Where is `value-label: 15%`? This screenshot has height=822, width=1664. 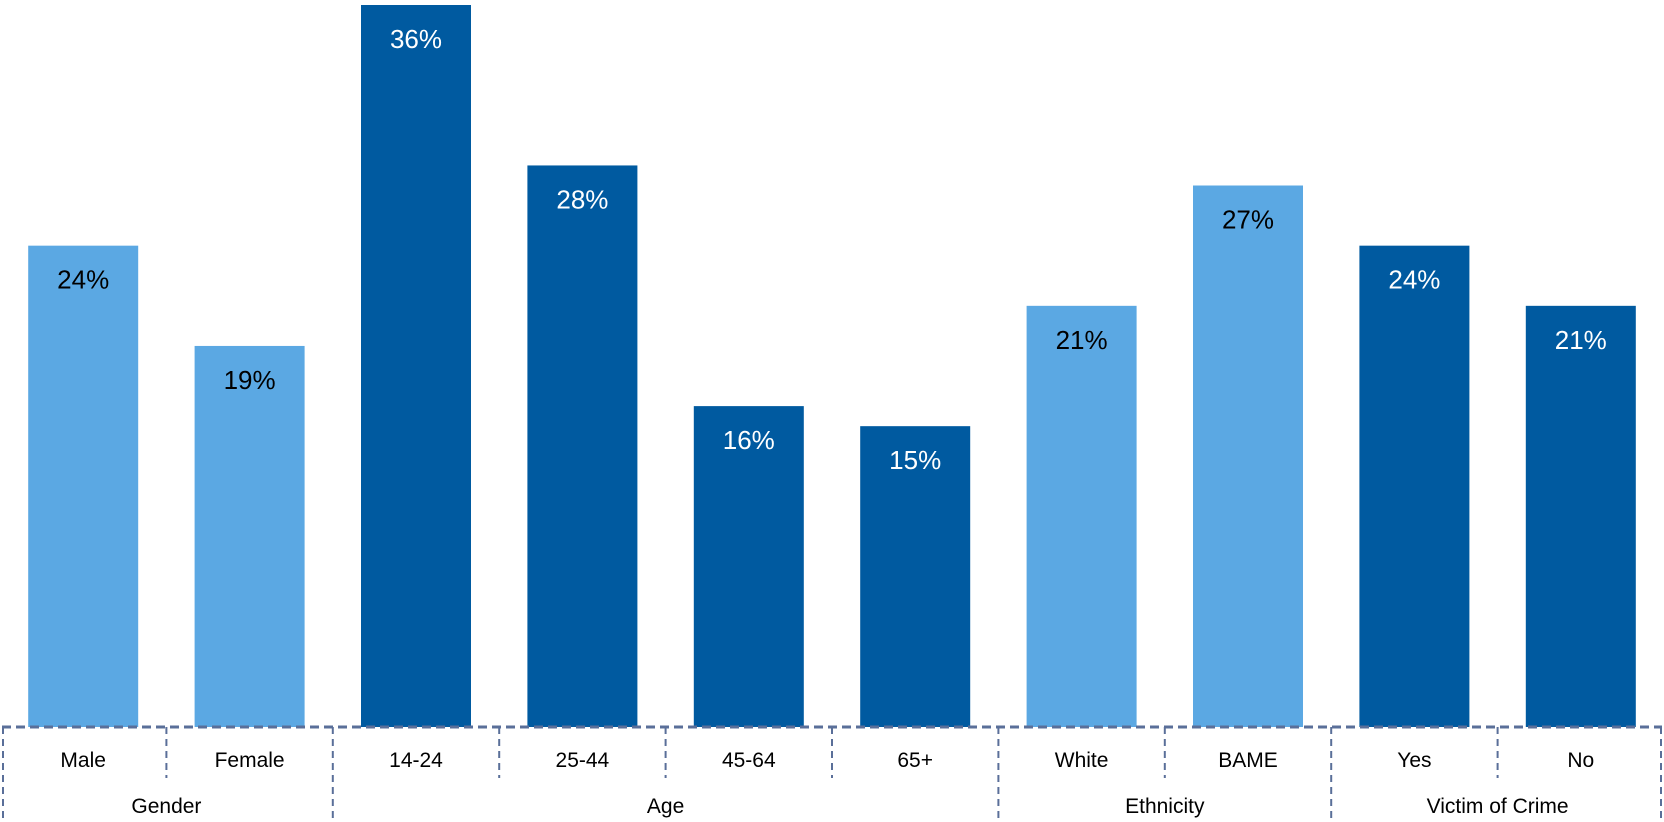
value-label: 15% is located at coordinates (915, 460).